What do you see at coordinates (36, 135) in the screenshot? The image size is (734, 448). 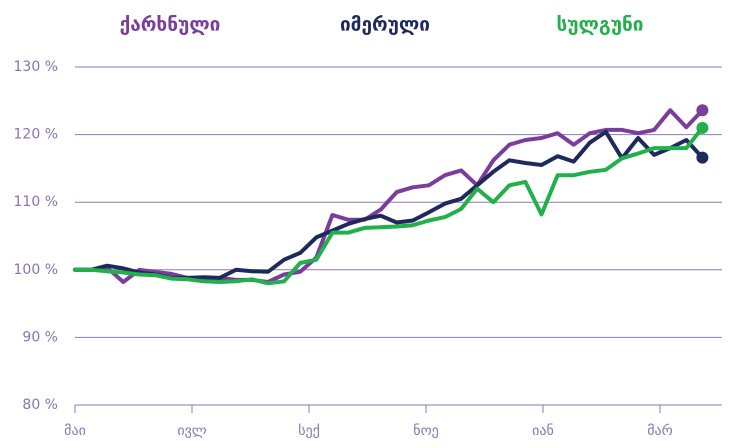 I see `y-tick-label: 120 %` at bounding box center [36, 135].